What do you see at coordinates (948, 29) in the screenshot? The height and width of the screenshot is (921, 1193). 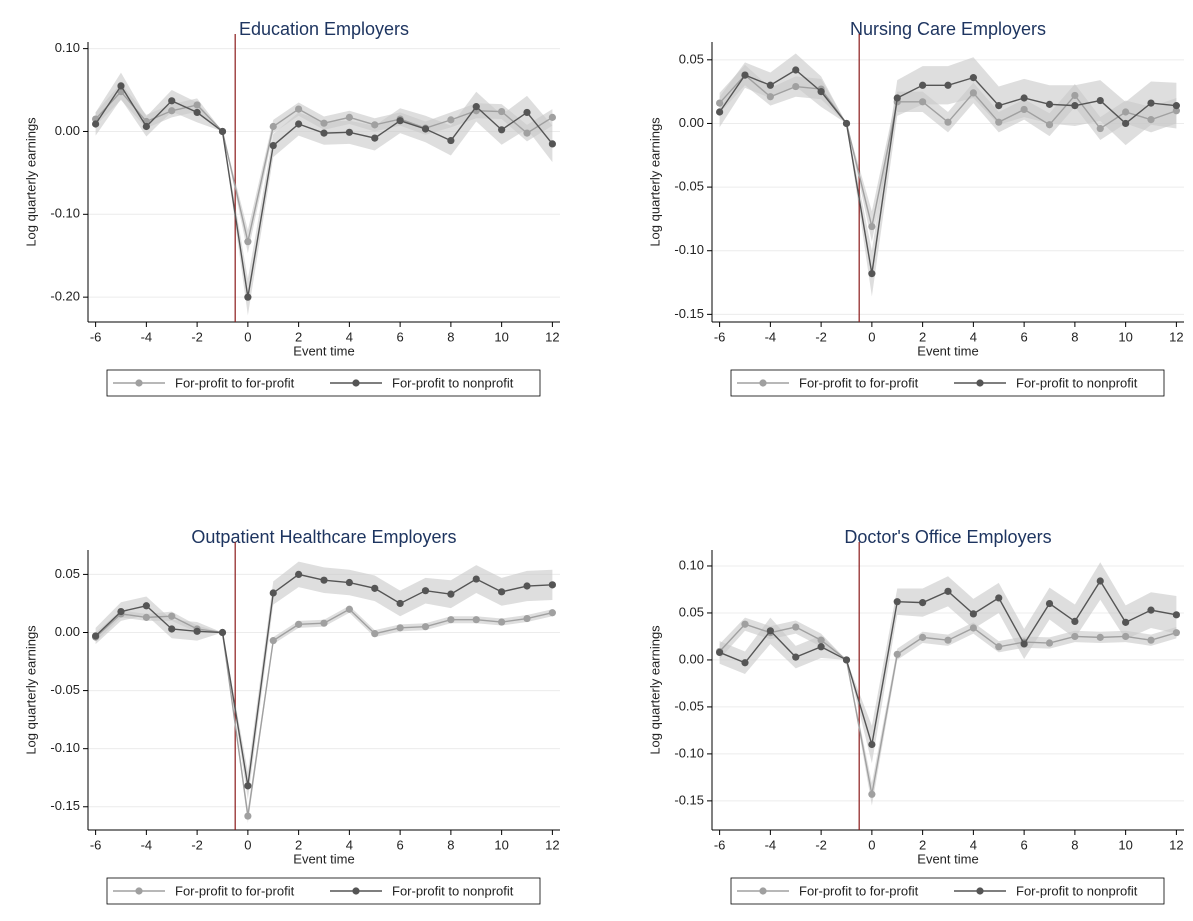 I see `chart-title: Nursing Care Employers` at bounding box center [948, 29].